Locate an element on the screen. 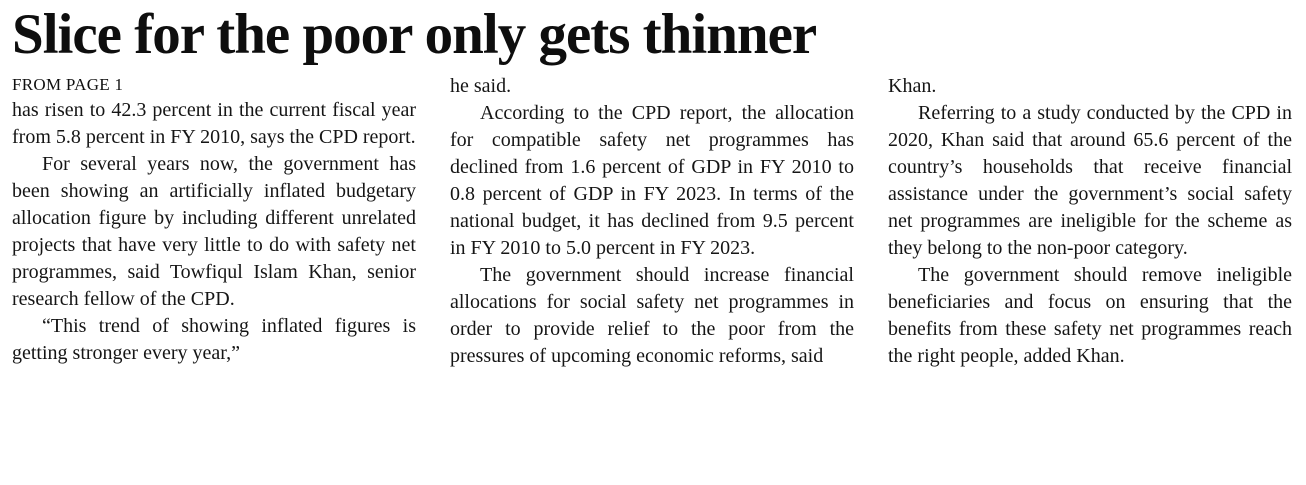  headline: Slice for the poor only gets thinner is located at coordinates (414, 34).